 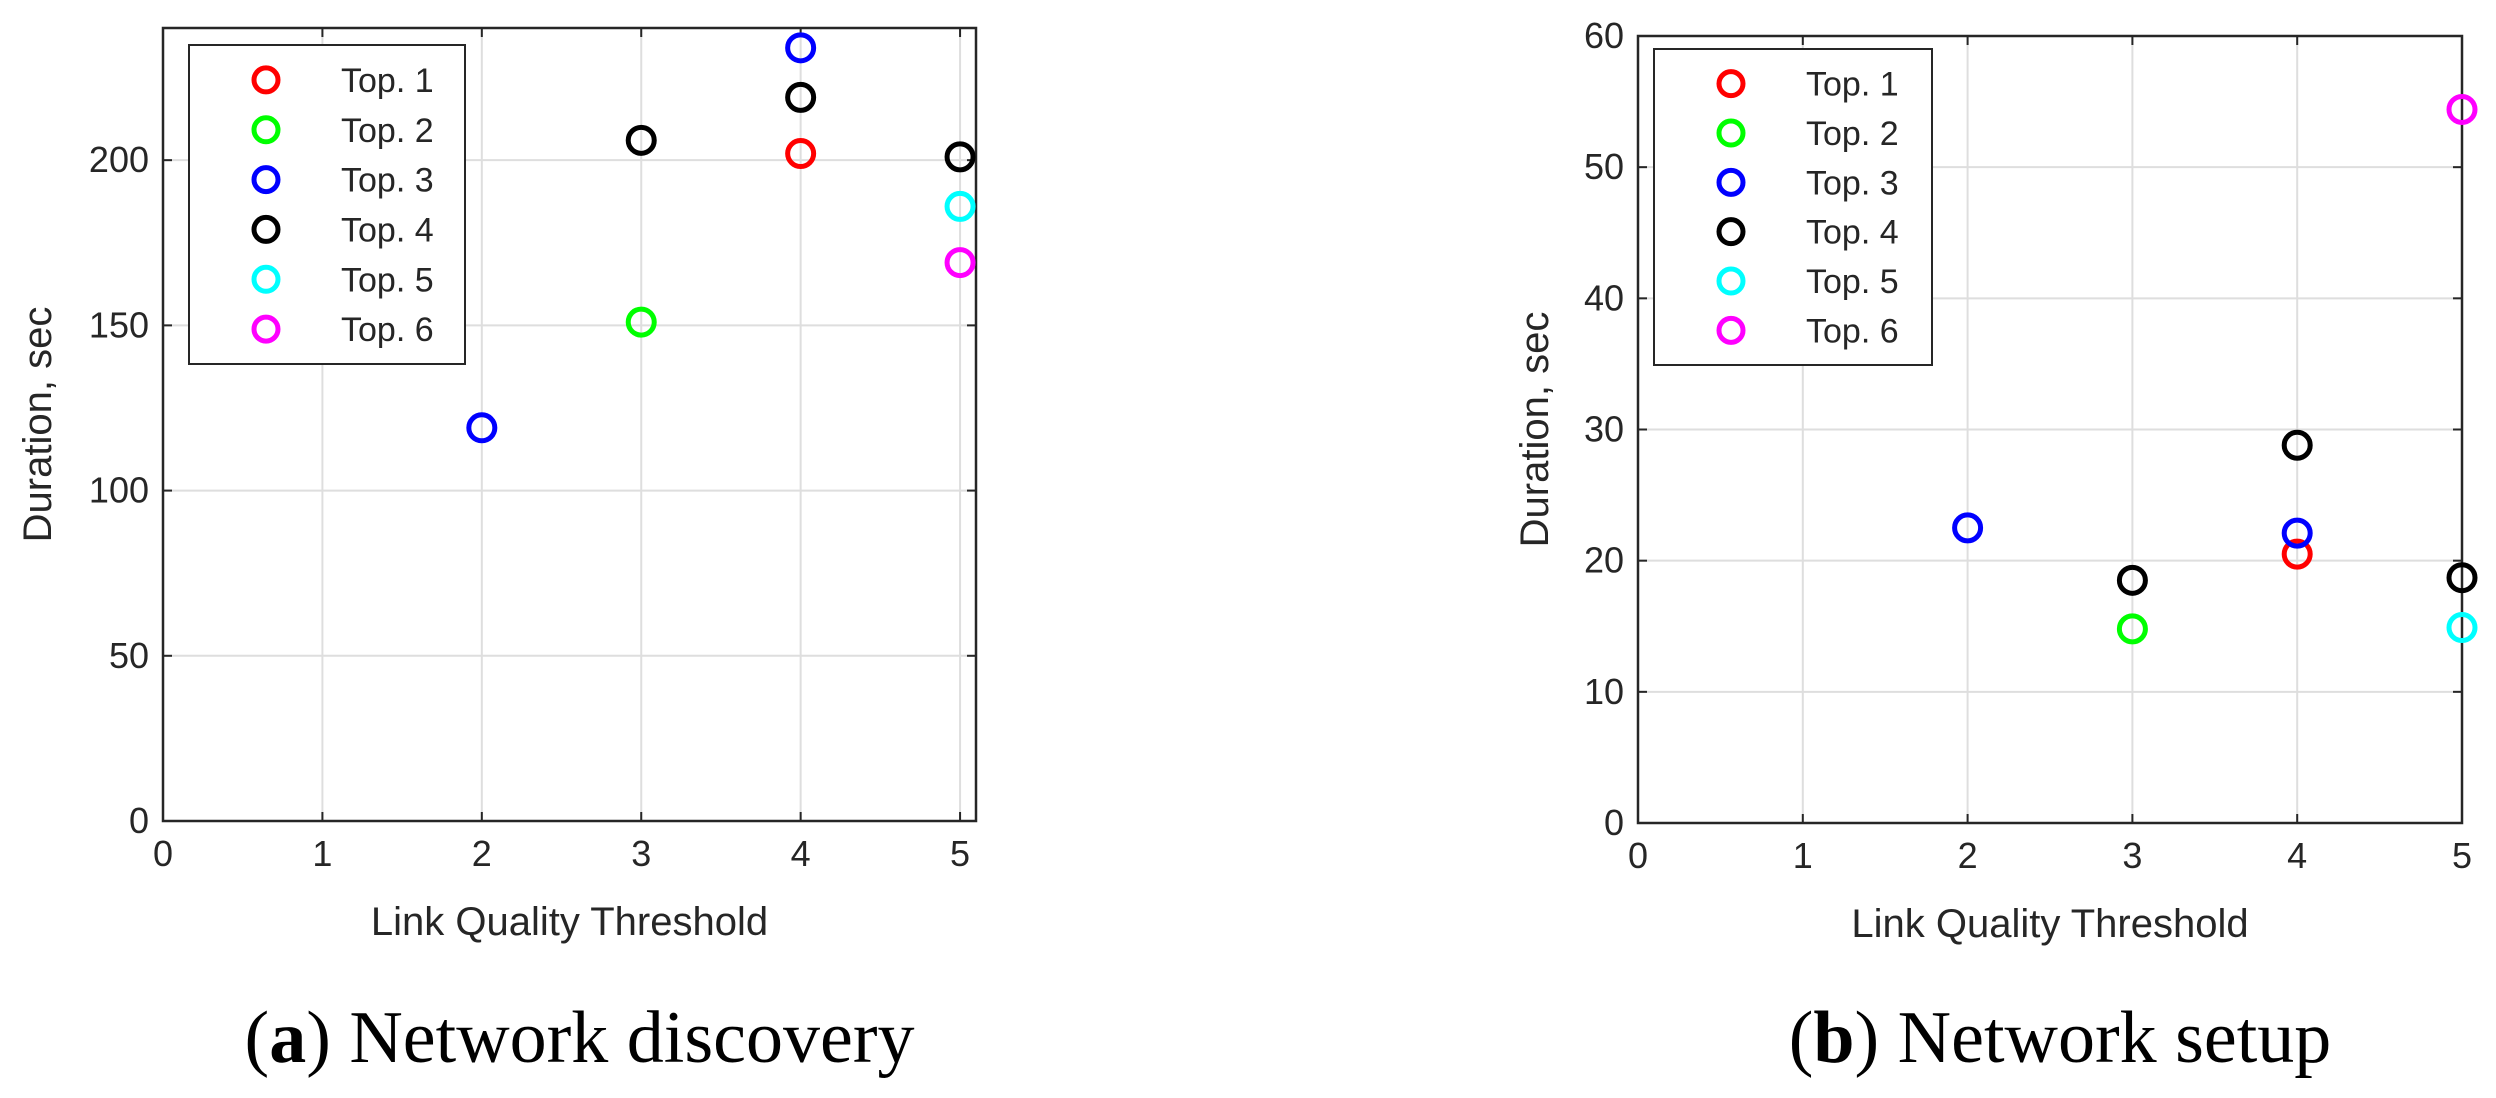 I want to click on subfigure-caption: (b) Network setup, so click(x=2060, y=1038).